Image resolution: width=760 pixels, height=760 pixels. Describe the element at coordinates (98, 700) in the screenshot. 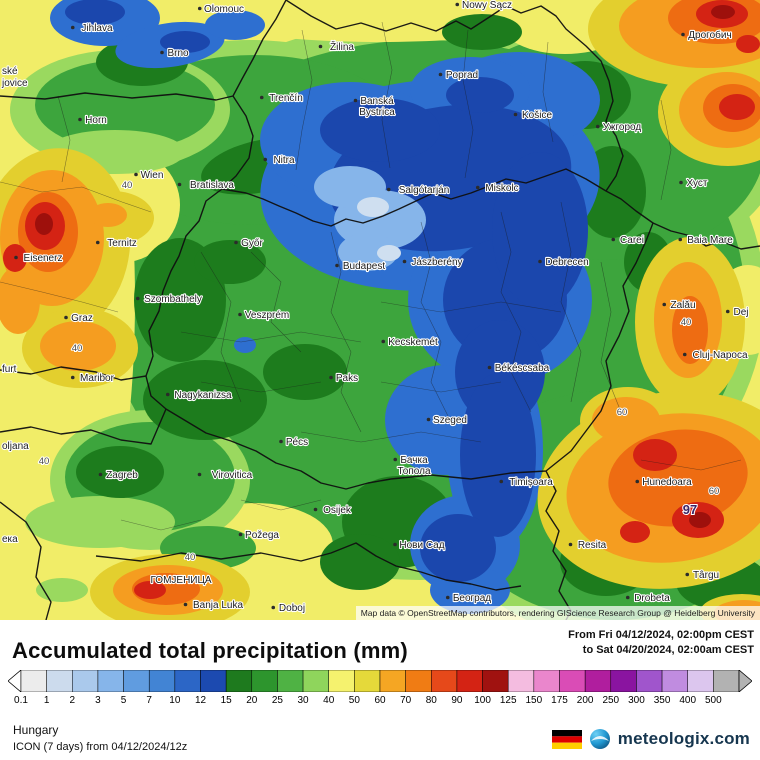

I see `scale-tick-label: 3` at that location.